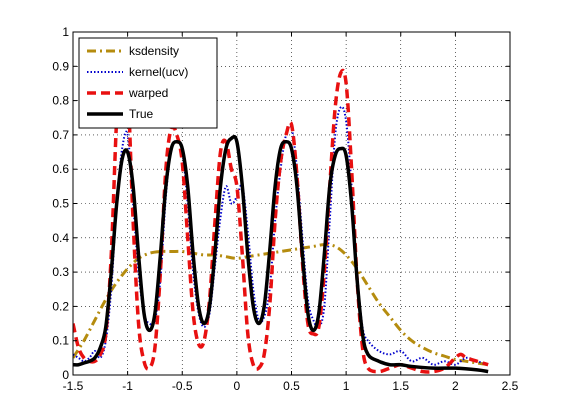  What do you see at coordinates (291, 386) in the screenshot?
I see `x-tick-label: 0.5` at bounding box center [291, 386].